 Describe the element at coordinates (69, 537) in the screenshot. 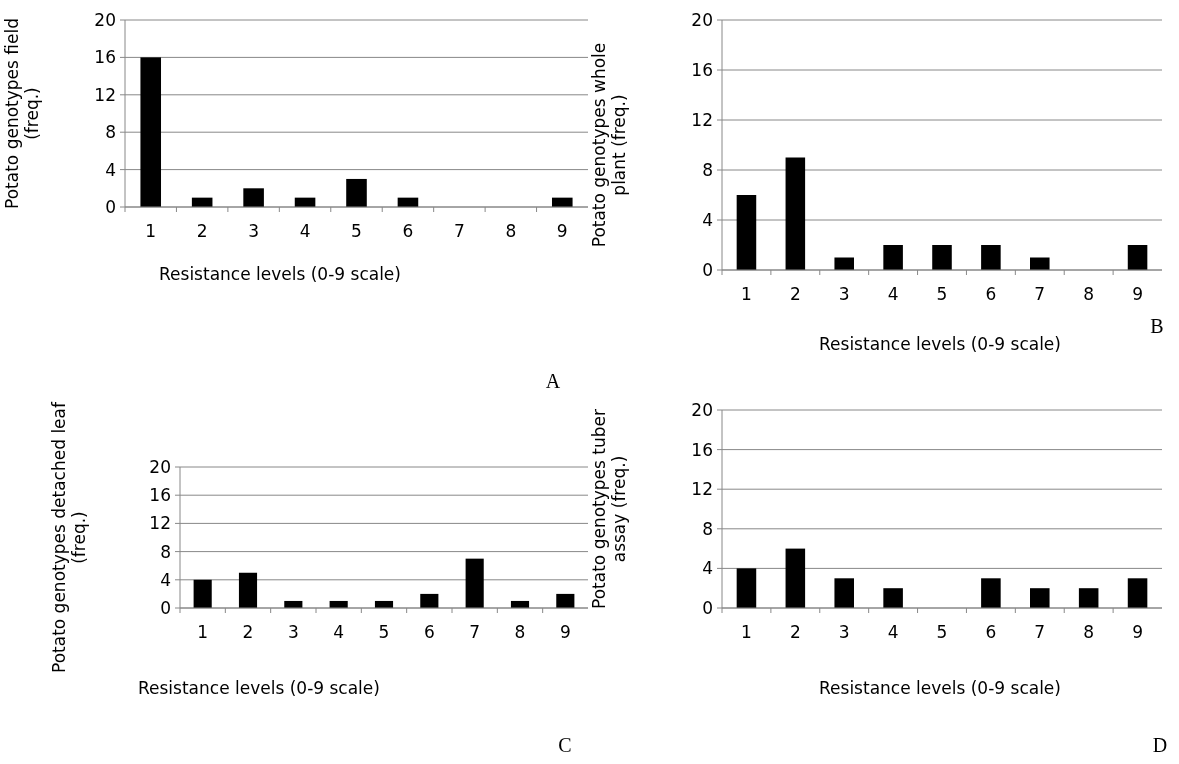

I see `y-axis-title: Potato genotypes detached leaf (freq.)` at that location.